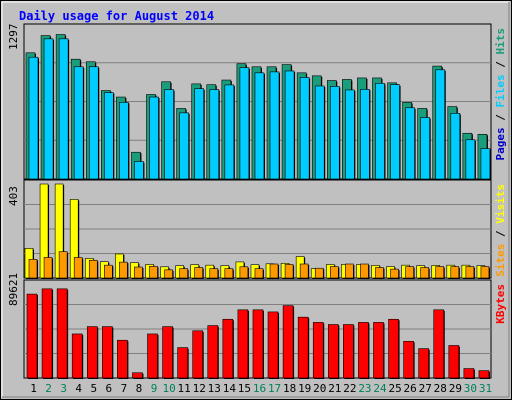 This screenshot has height=405, width=512. What do you see at coordinates (500, 41) in the screenshot?
I see `legend-item-hits: Hits` at bounding box center [500, 41].